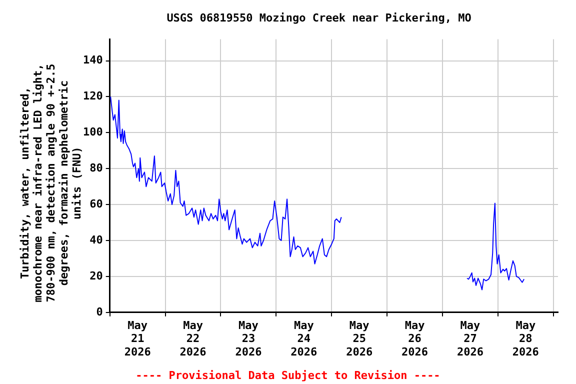  I want to click on x-tick-label: May 28 2026, so click(526, 338).